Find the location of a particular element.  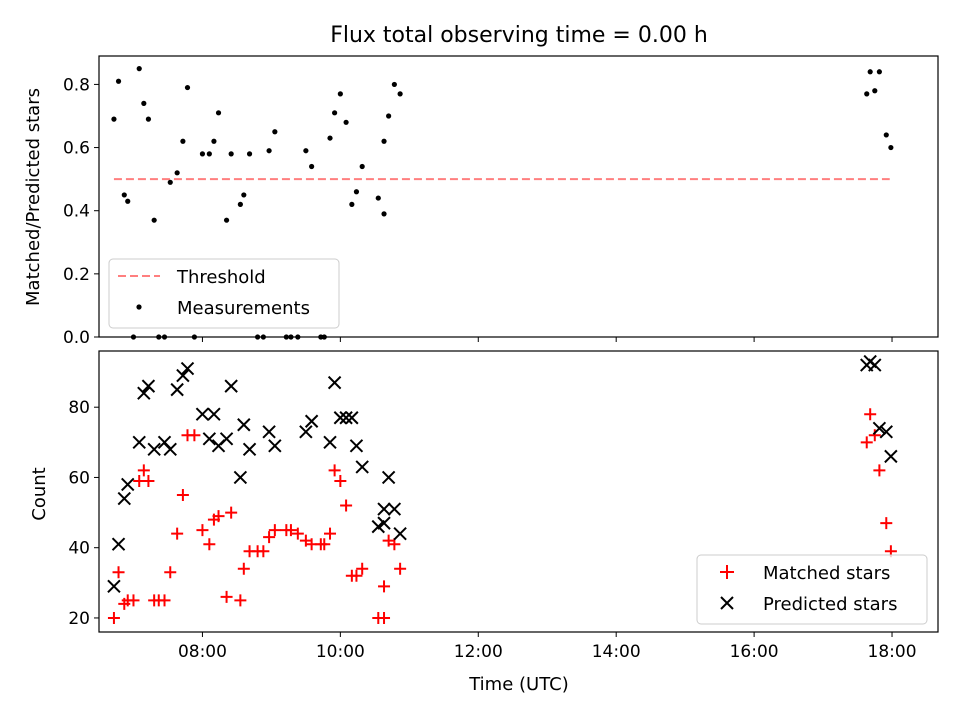

x-tick-label: 18:00 is located at coordinates (892, 652).